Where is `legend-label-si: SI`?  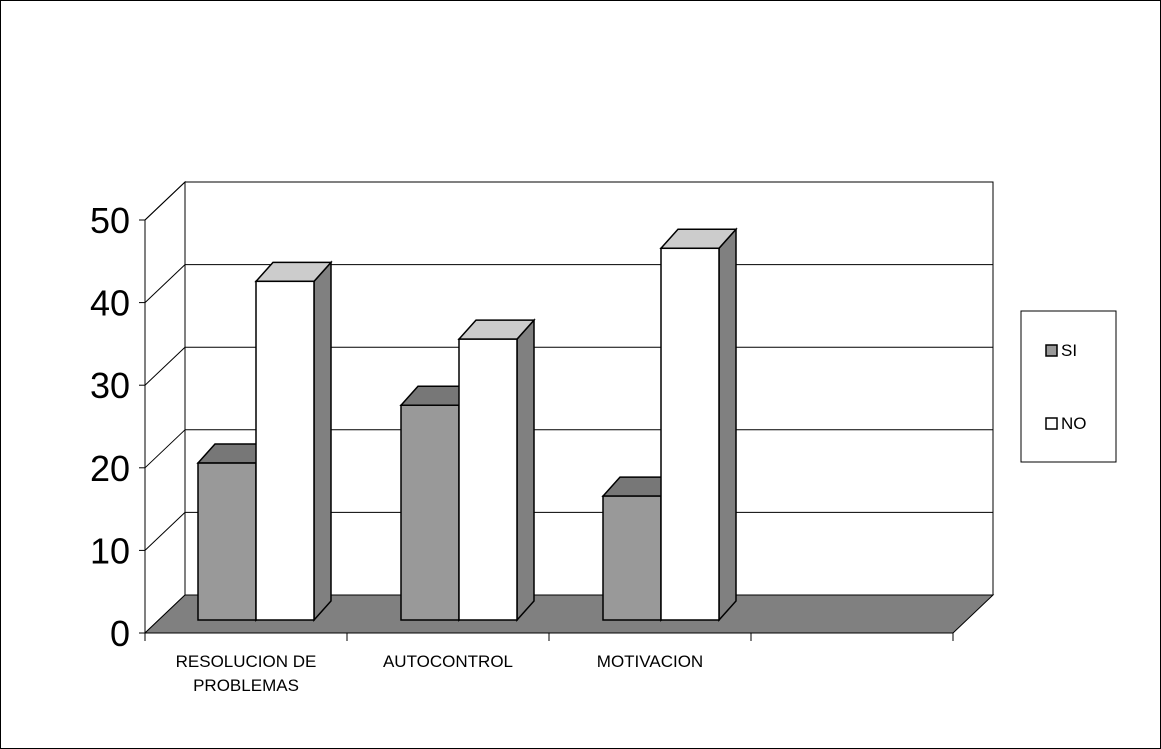 legend-label-si: SI is located at coordinates (1069, 350).